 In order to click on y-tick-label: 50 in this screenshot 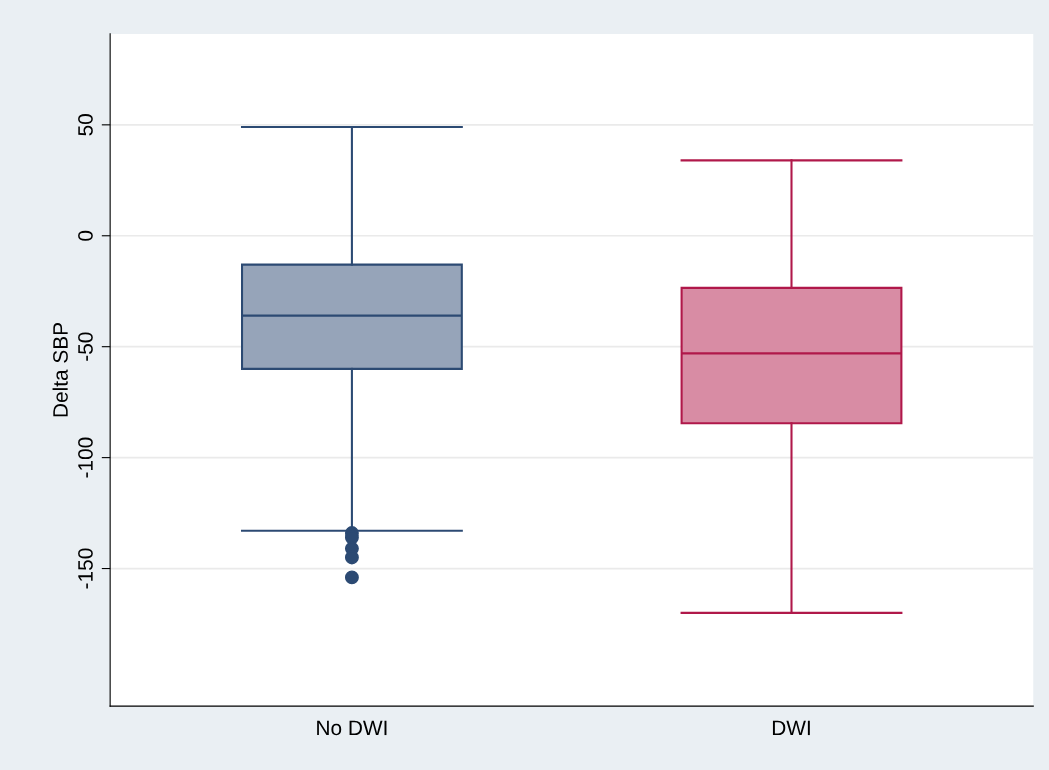, I will do `click(85, 125)`.